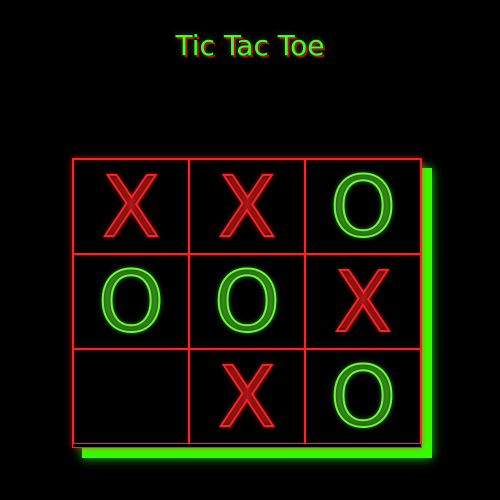 This screenshot has height=500, width=500. I want to click on cell-r1-c1: X, so click(131, 206).